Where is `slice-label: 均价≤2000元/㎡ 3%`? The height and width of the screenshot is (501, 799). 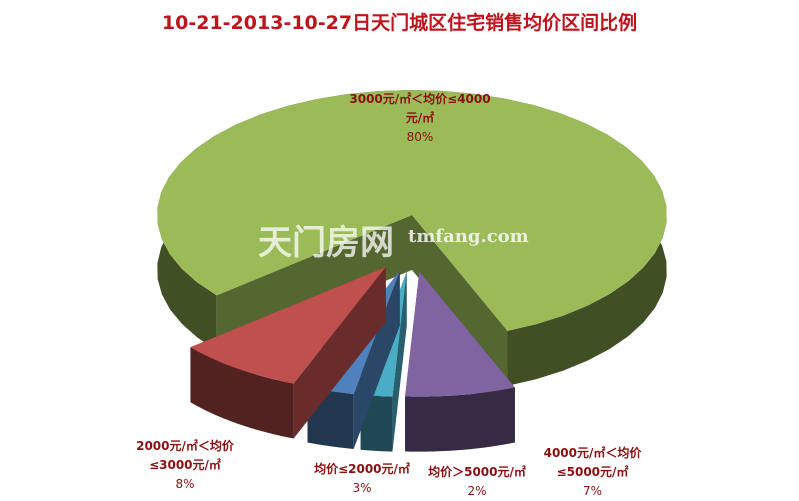
slice-label: 均价≤2000元/㎡ 3% is located at coordinates (362, 478).